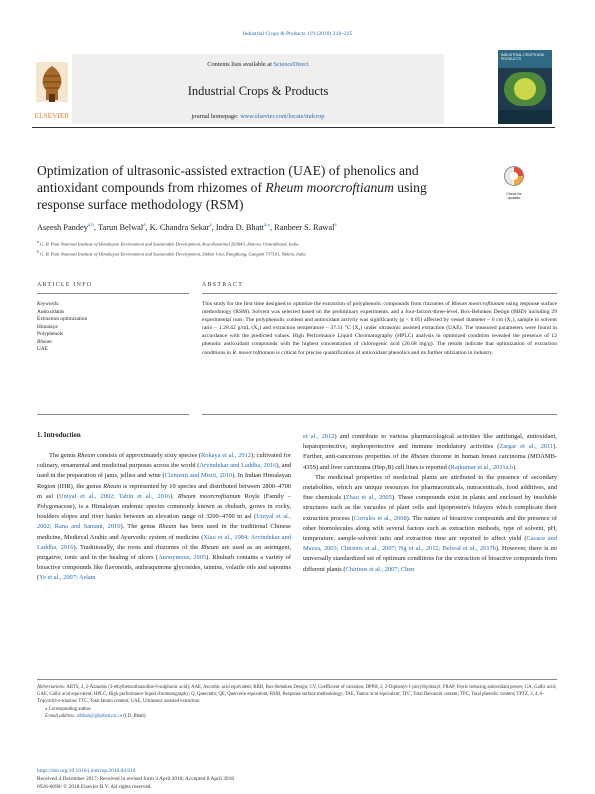 The height and width of the screenshot is (794, 595). Describe the element at coordinates (42, 349) in the screenshot. I see `keyword: UAE` at that location.